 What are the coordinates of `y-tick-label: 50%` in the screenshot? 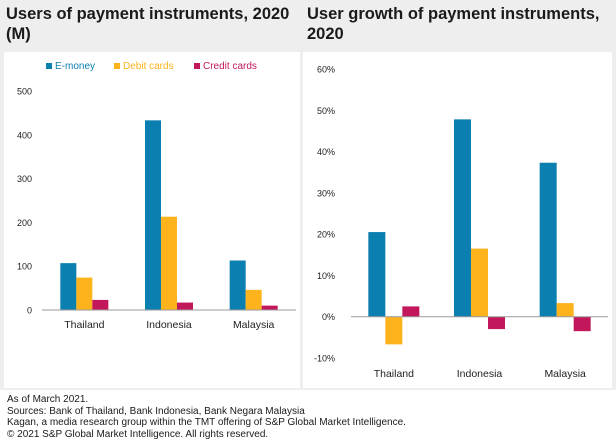 It's located at (326, 111).